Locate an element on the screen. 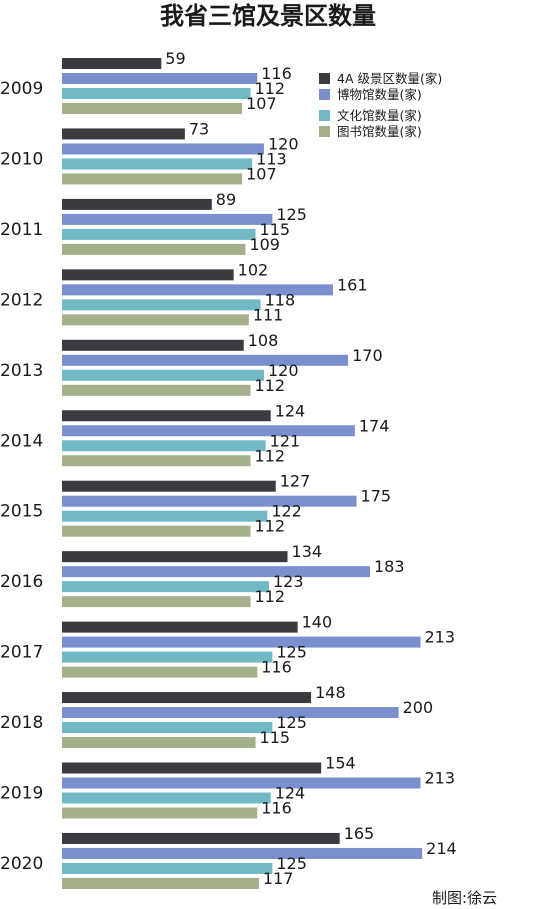 The height and width of the screenshot is (909, 539). year-label: 2009 is located at coordinates (21, 89).